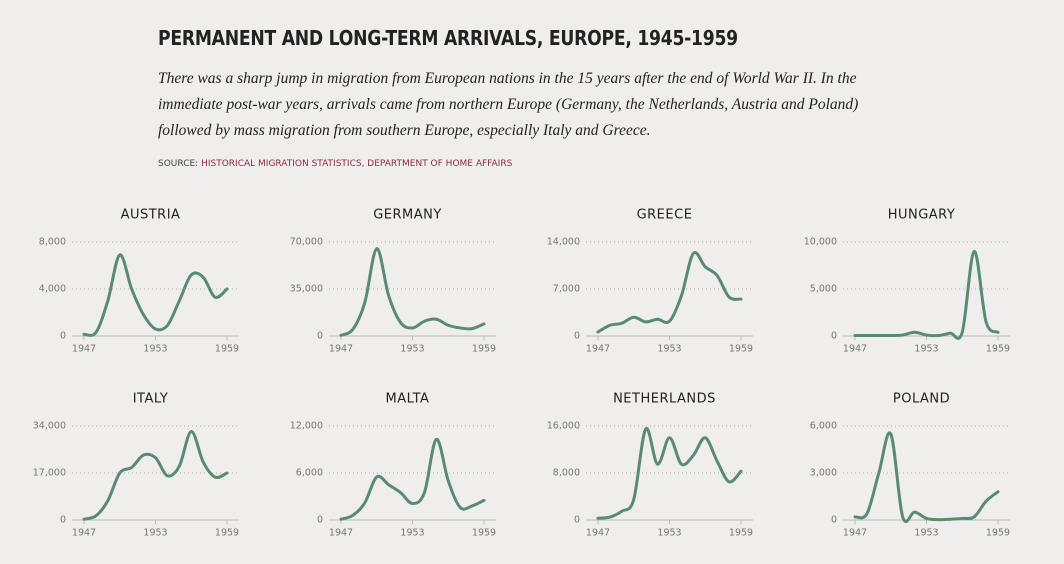 The height and width of the screenshot is (564, 1064). I want to click on y-tick-label: 12,000, so click(306, 426).